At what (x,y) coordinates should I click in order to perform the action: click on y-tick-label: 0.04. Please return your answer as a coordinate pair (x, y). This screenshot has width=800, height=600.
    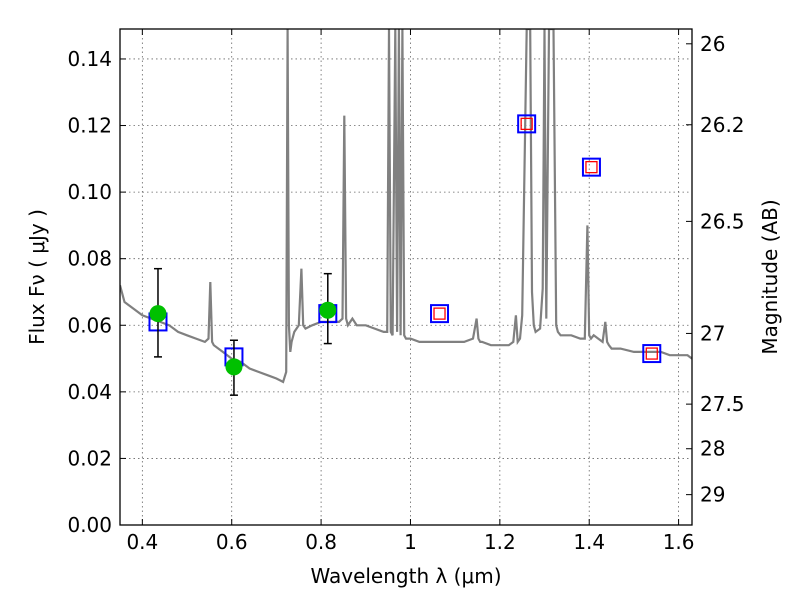
    Looking at the image, I should click on (89, 392).